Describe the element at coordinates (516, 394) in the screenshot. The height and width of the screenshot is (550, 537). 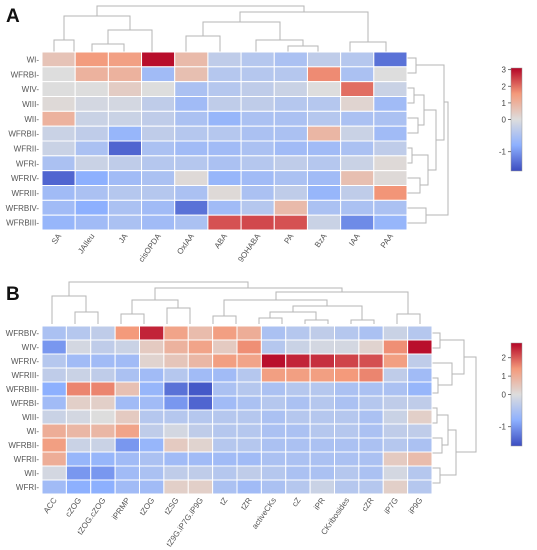
I see `colorbar-gradient` at that location.